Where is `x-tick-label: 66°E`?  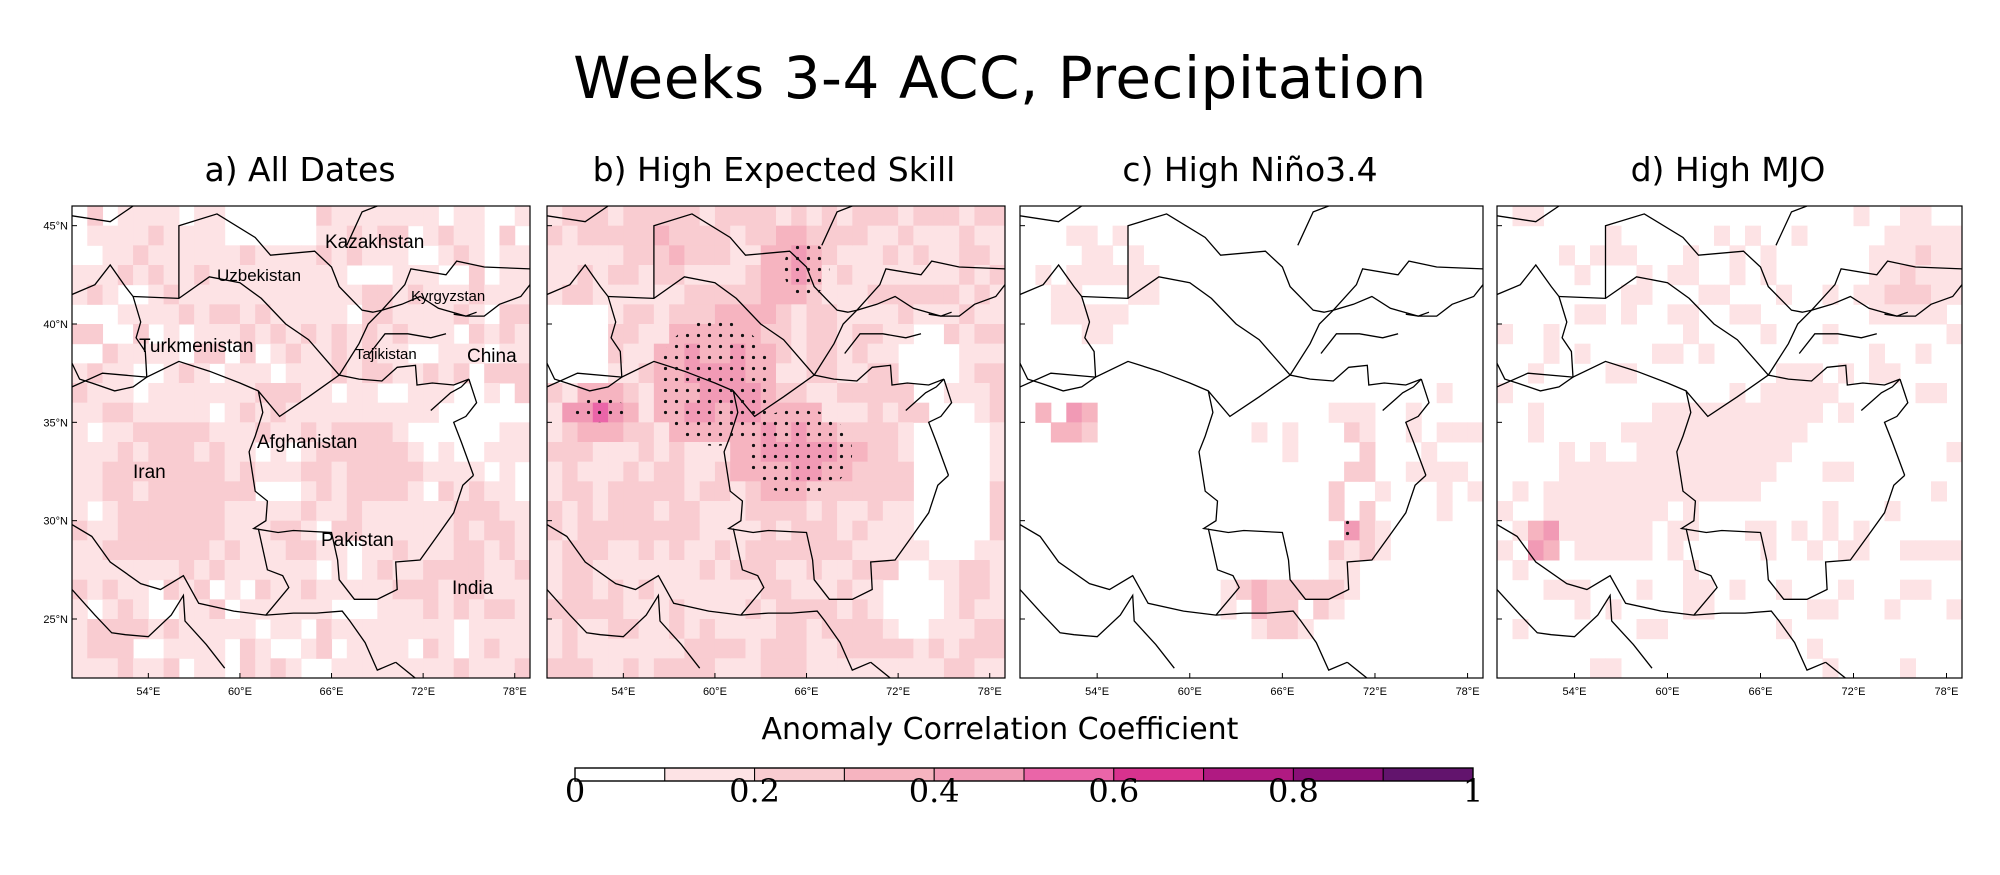 x-tick-label: 66°E is located at coordinates (1282, 692).